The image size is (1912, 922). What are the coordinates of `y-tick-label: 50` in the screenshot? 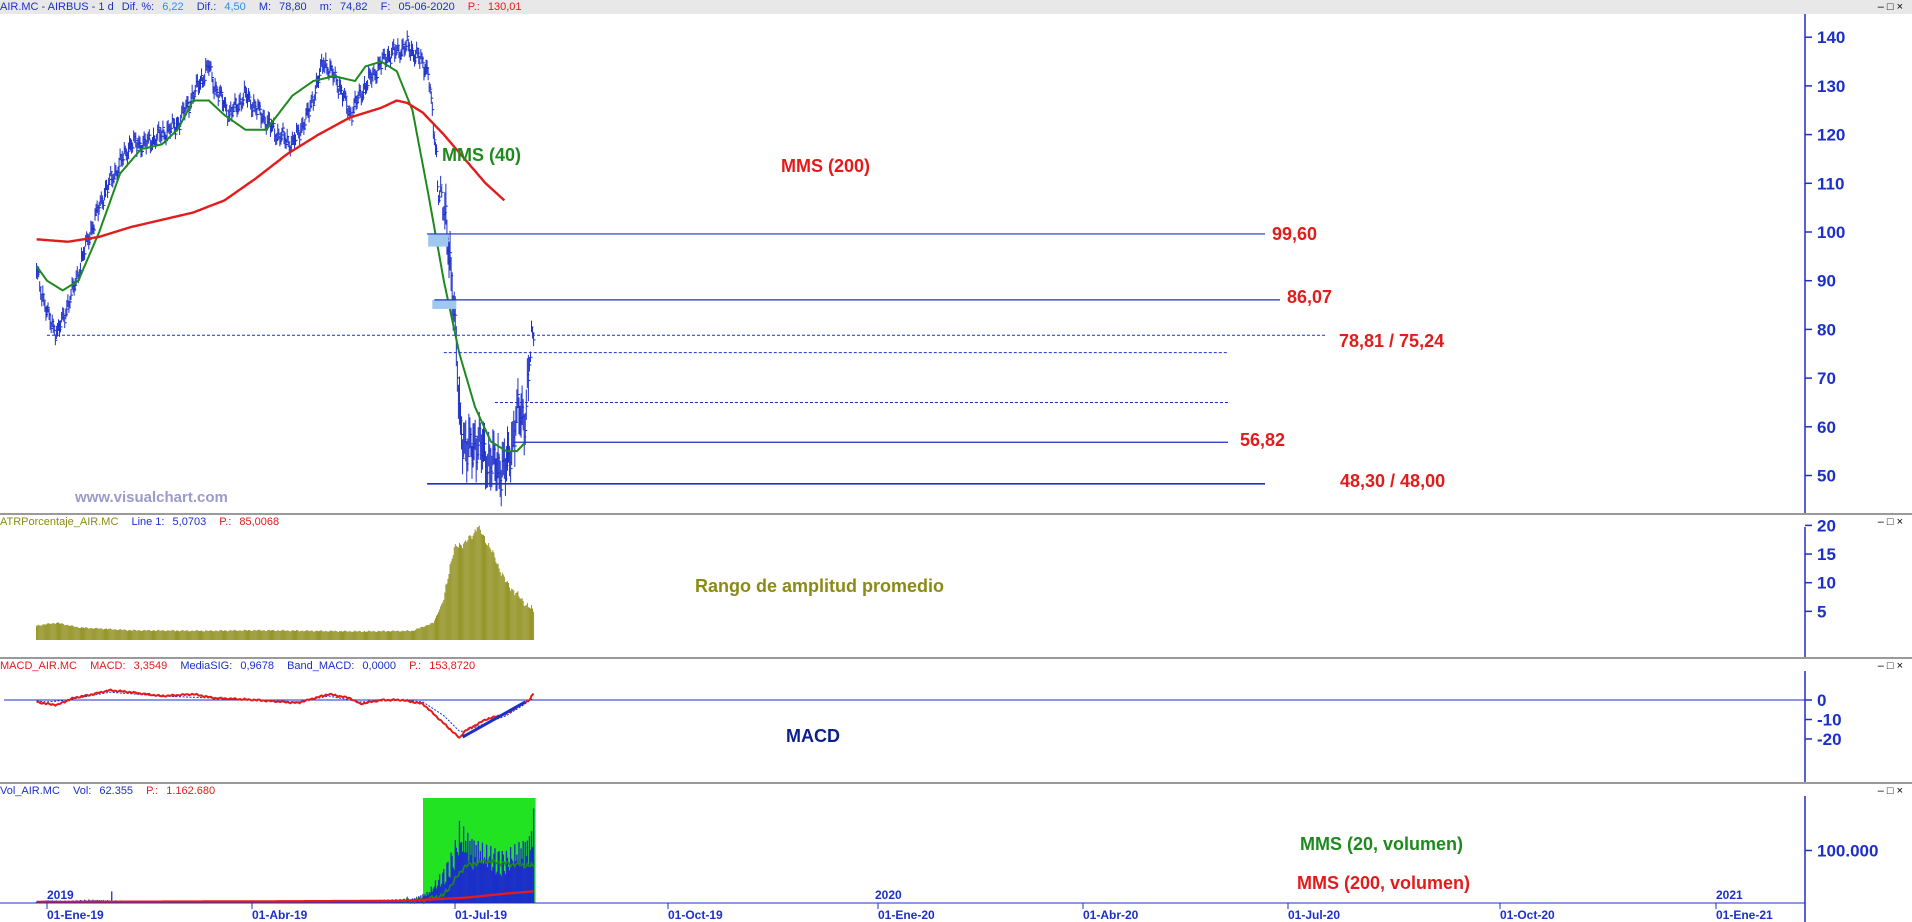 It's located at (1826, 476).